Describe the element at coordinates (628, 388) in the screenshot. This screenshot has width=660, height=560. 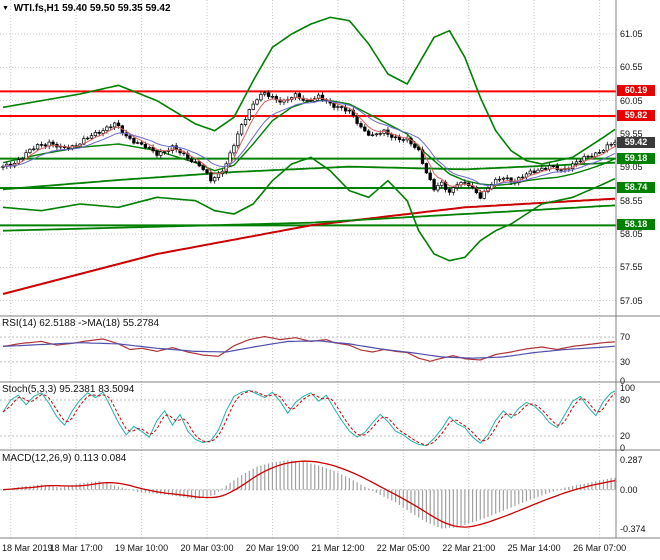
I see `stoch-axis-label: 100` at that location.